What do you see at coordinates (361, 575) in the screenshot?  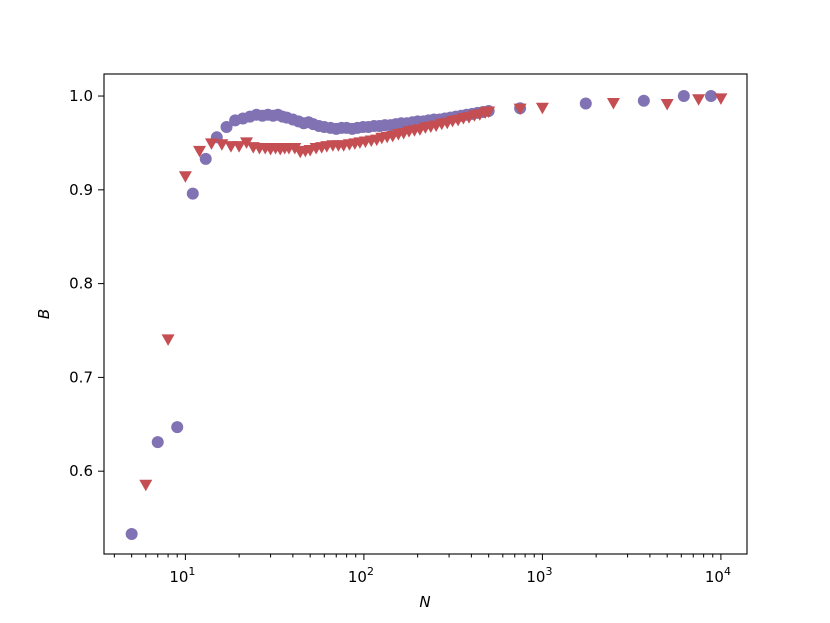 I see `x-tick-label: 10²` at bounding box center [361, 575].